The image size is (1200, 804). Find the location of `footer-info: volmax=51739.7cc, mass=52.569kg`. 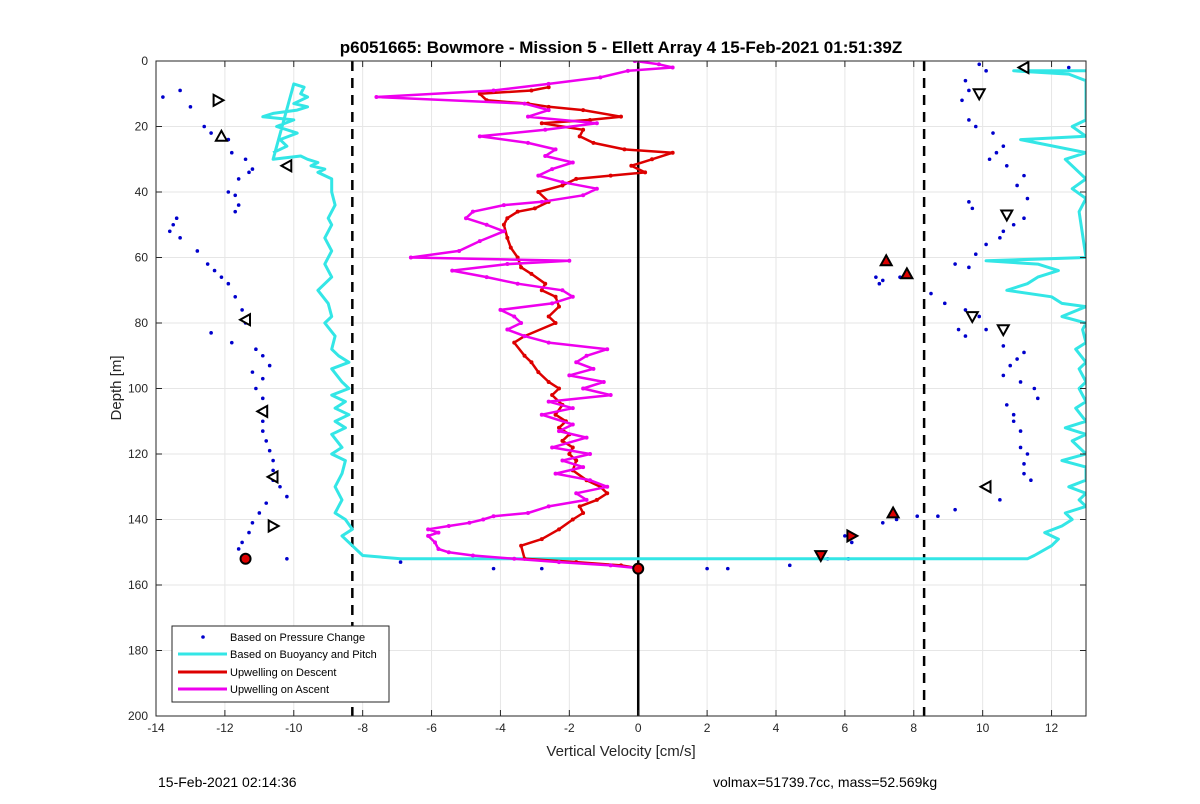

footer-info: volmax=51739.7cc, mass=52.569kg is located at coordinates (825, 782).